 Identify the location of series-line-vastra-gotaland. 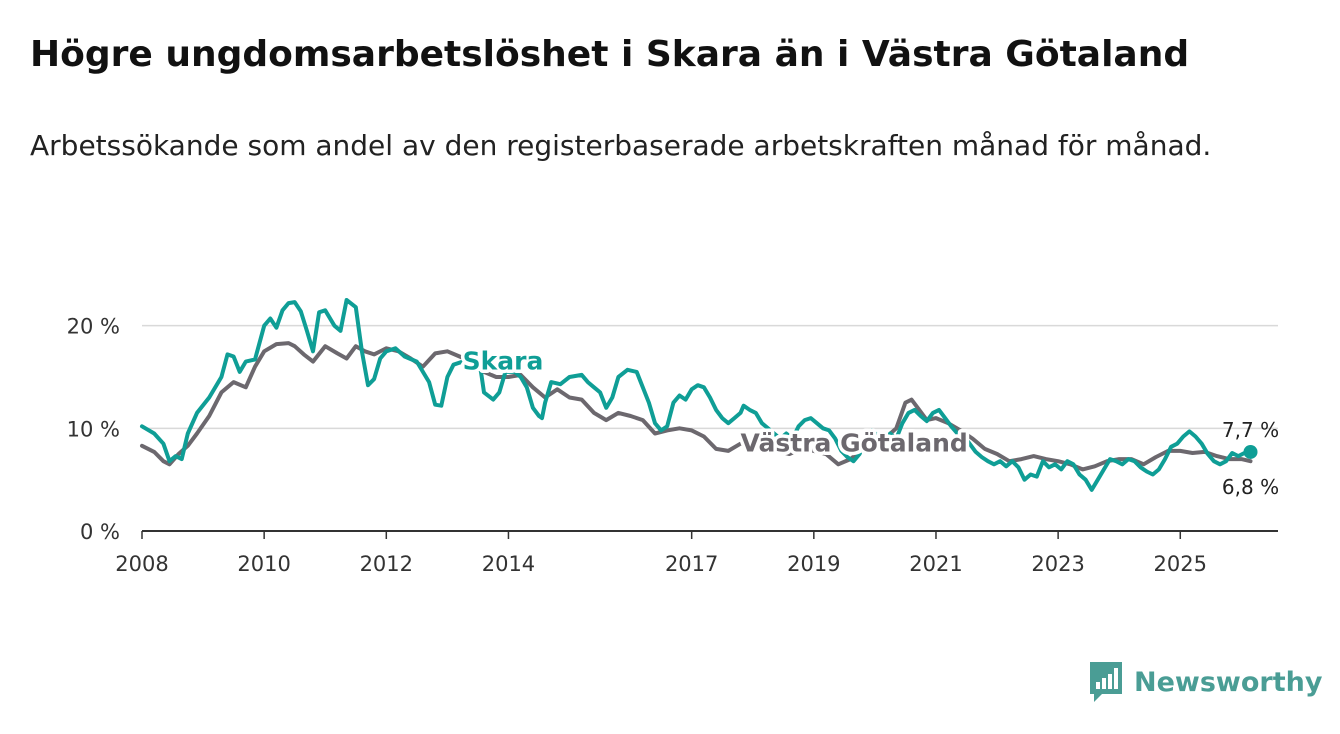
(696, 406).